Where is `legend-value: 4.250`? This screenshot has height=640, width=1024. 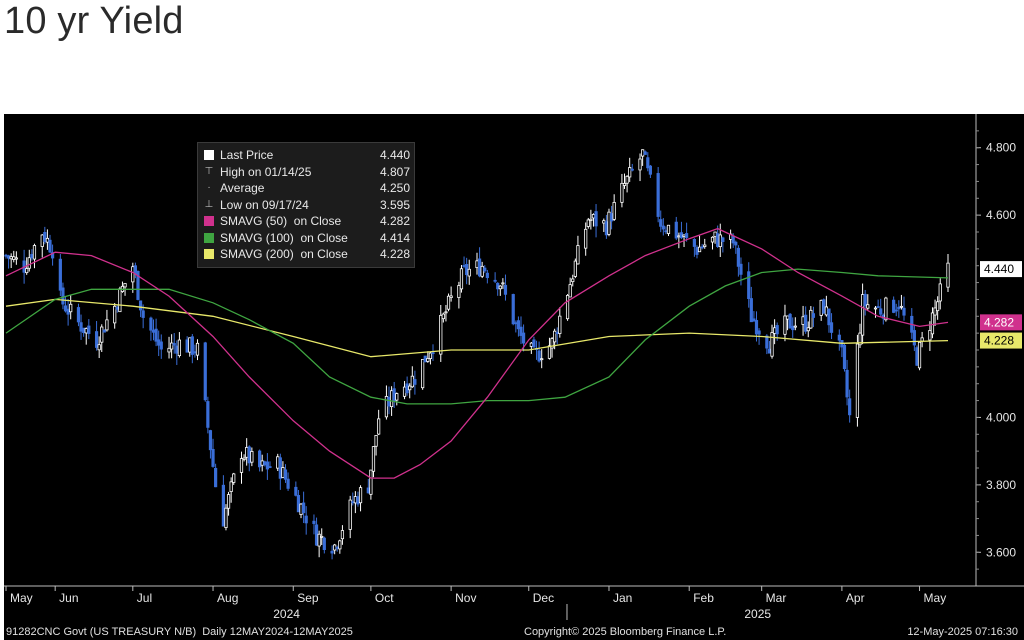 legend-value: 4.250 is located at coordinates (394, 188).